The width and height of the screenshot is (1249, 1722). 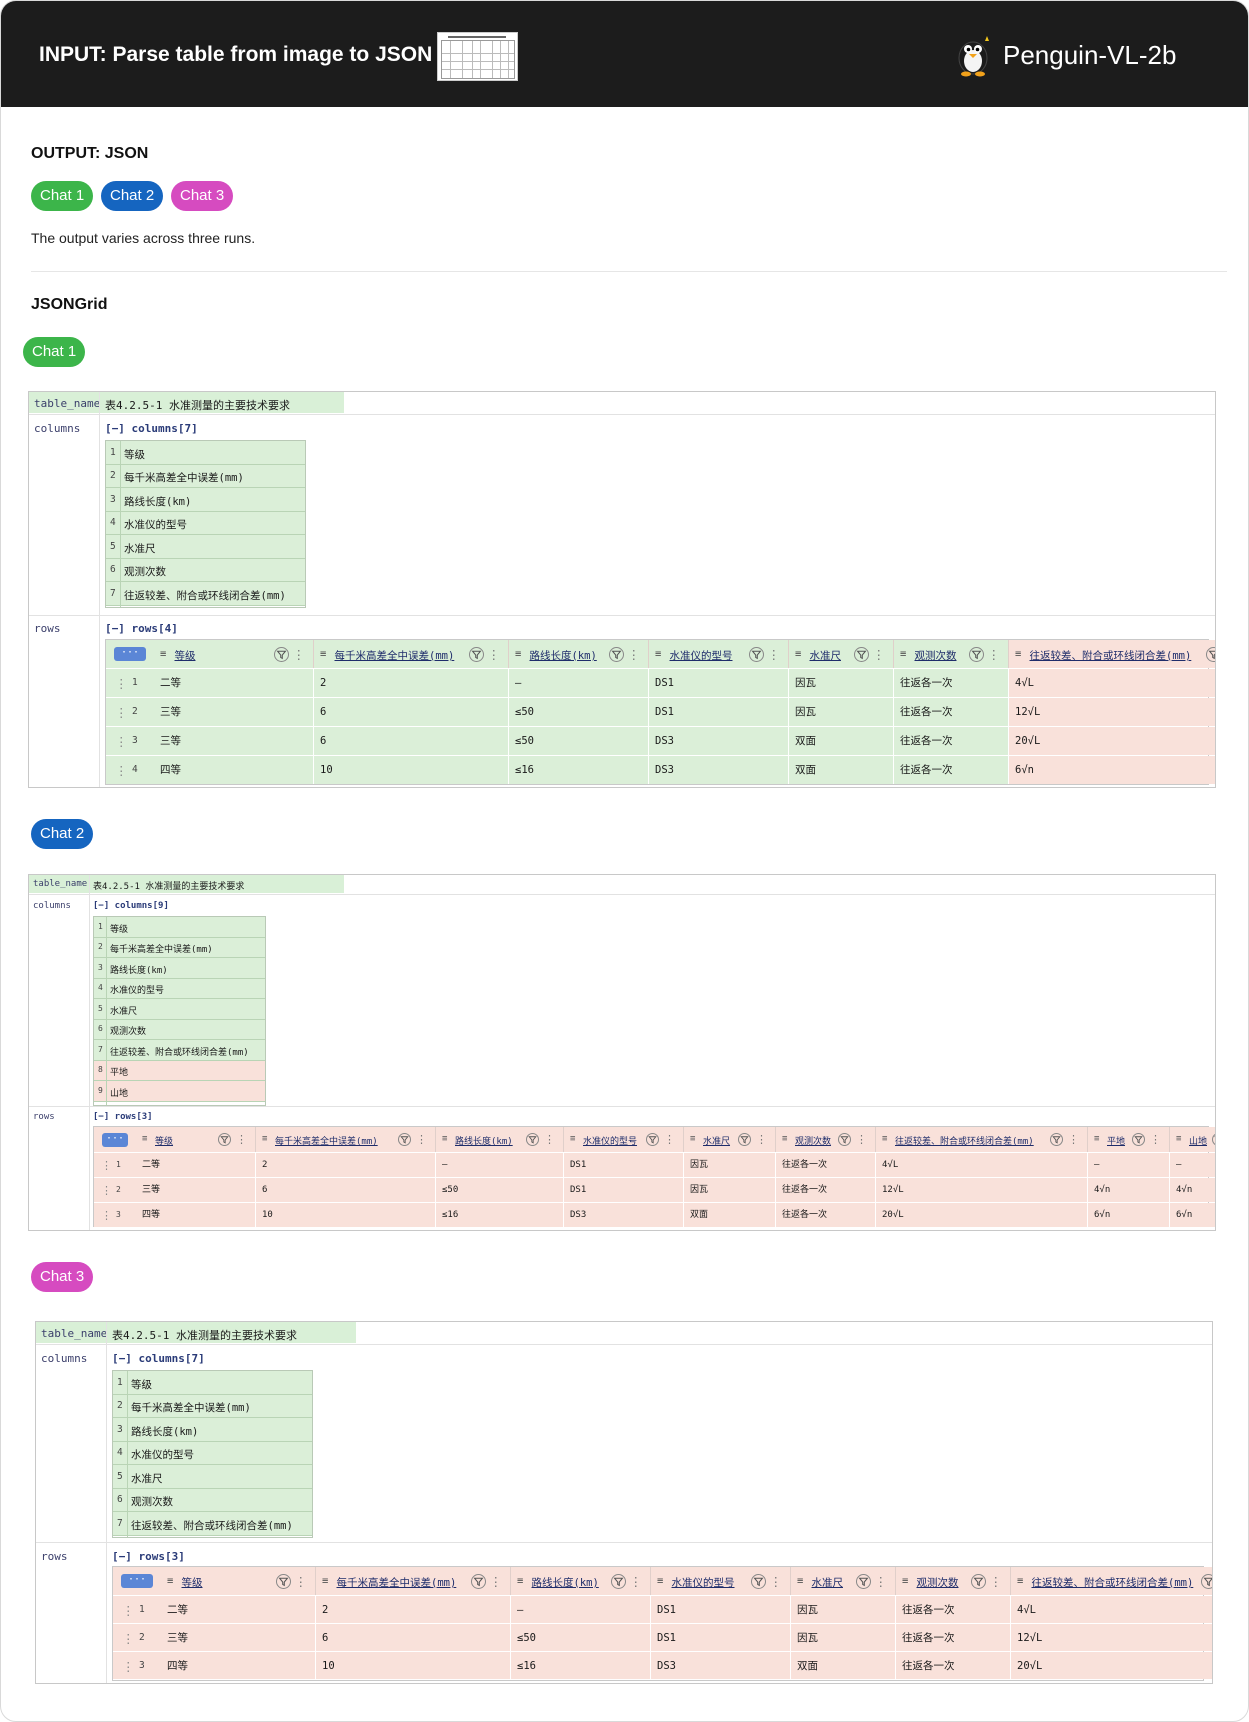 What do you see at coordinates (131, 906) in the screenshot?
I see `columns-toggle: [−] columns[9]` at bounding box center [131, 906].